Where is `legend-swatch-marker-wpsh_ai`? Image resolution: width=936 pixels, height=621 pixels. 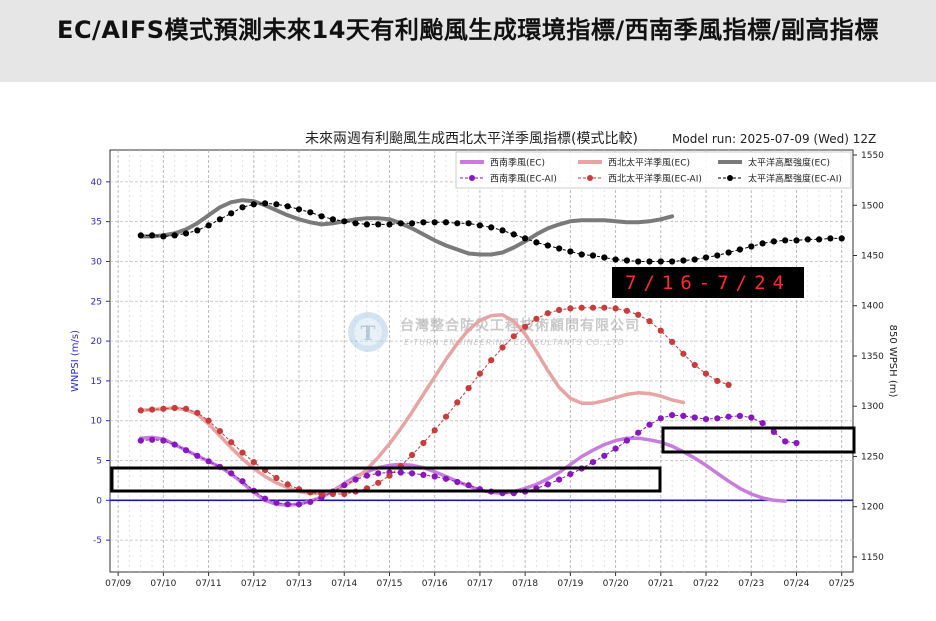
legend-swatch-marker-wpsh_ai is located at coordinates (730, 178).